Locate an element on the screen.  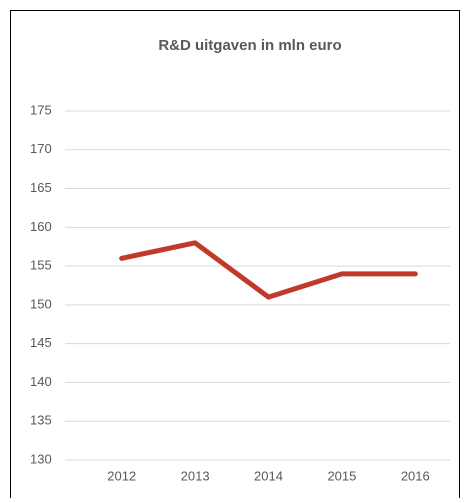
x-tick-label: 2016 is located at coordinates (415, 475).